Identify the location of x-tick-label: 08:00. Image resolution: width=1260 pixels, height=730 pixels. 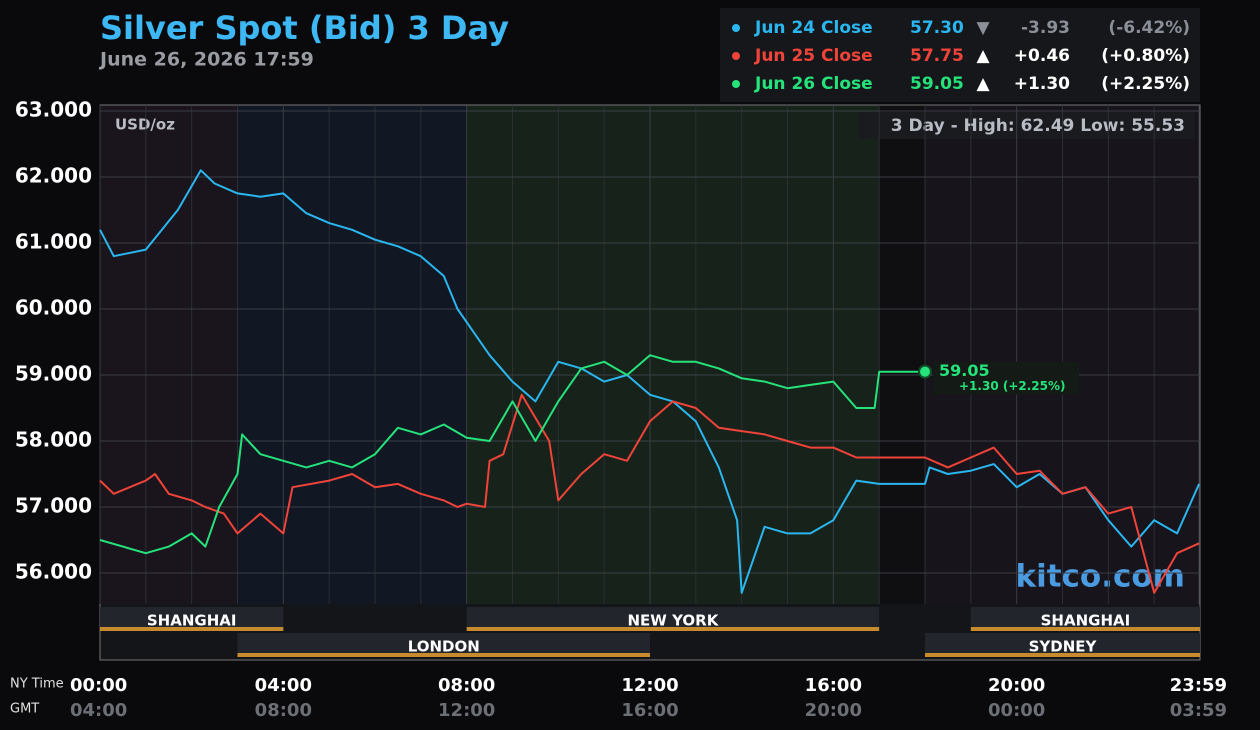
(466, 685).